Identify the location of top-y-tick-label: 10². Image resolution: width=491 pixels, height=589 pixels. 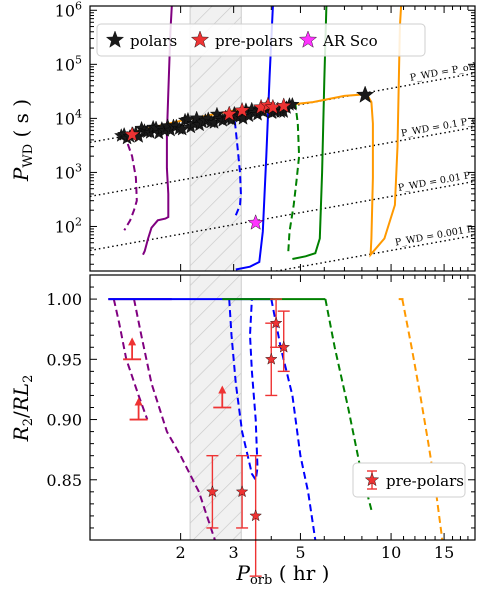
(68, 225).